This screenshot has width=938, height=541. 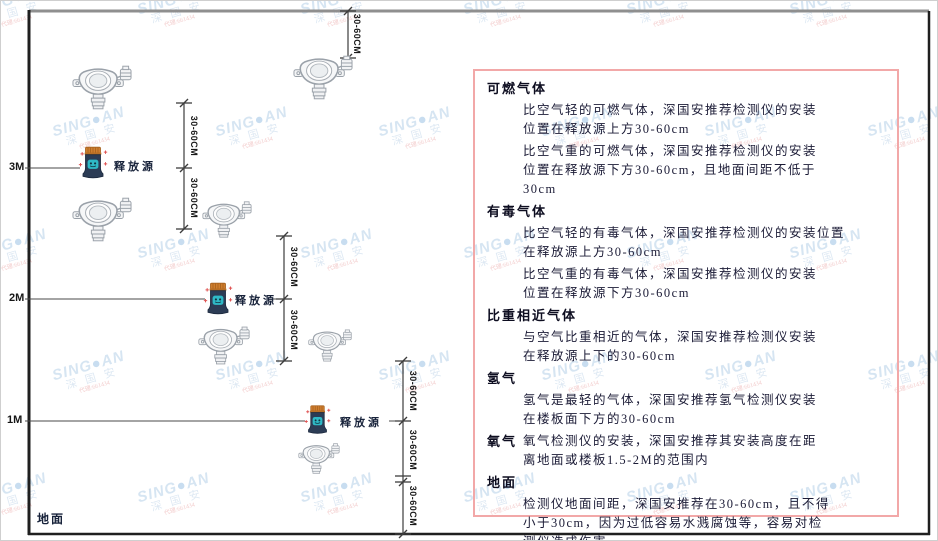 What do you see at coordinates (676, 504) in the screenshot?
I see `section-text-line: 检测仪地面间距，深国安推荐在30-60cm，且不得` at bounding box center [676, 504].